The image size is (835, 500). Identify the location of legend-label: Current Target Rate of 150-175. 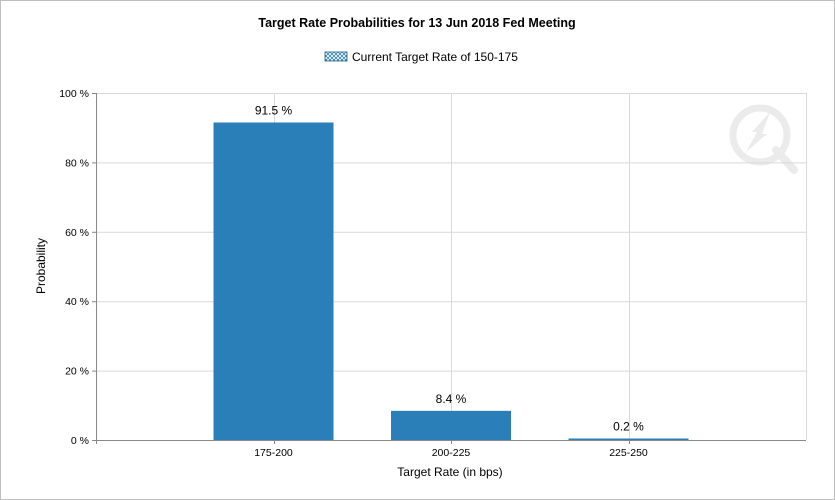
(435, 57).